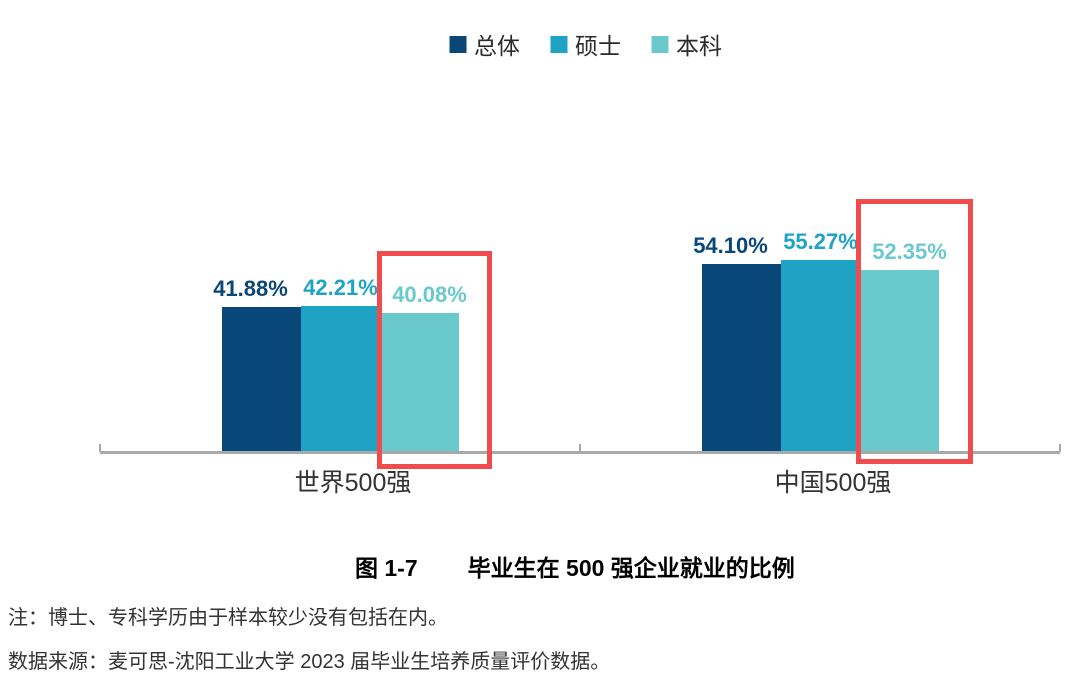  I want to click on bar-value-label-master-world500: 42.21%, so click(340, 287).